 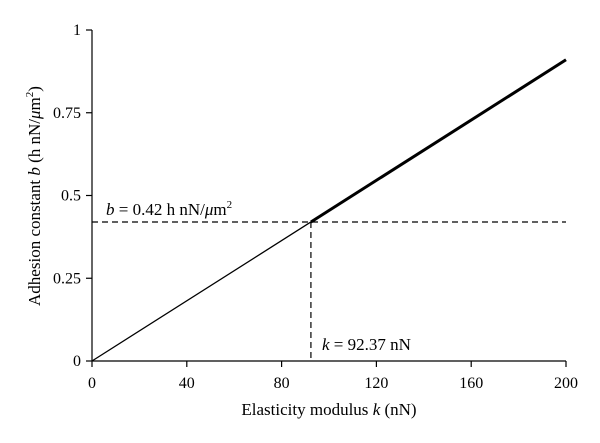 What do you see at coordinates (187, 383) in the screenshot?
I see `x-tick-label: 40` at bounding box center [187, 383].